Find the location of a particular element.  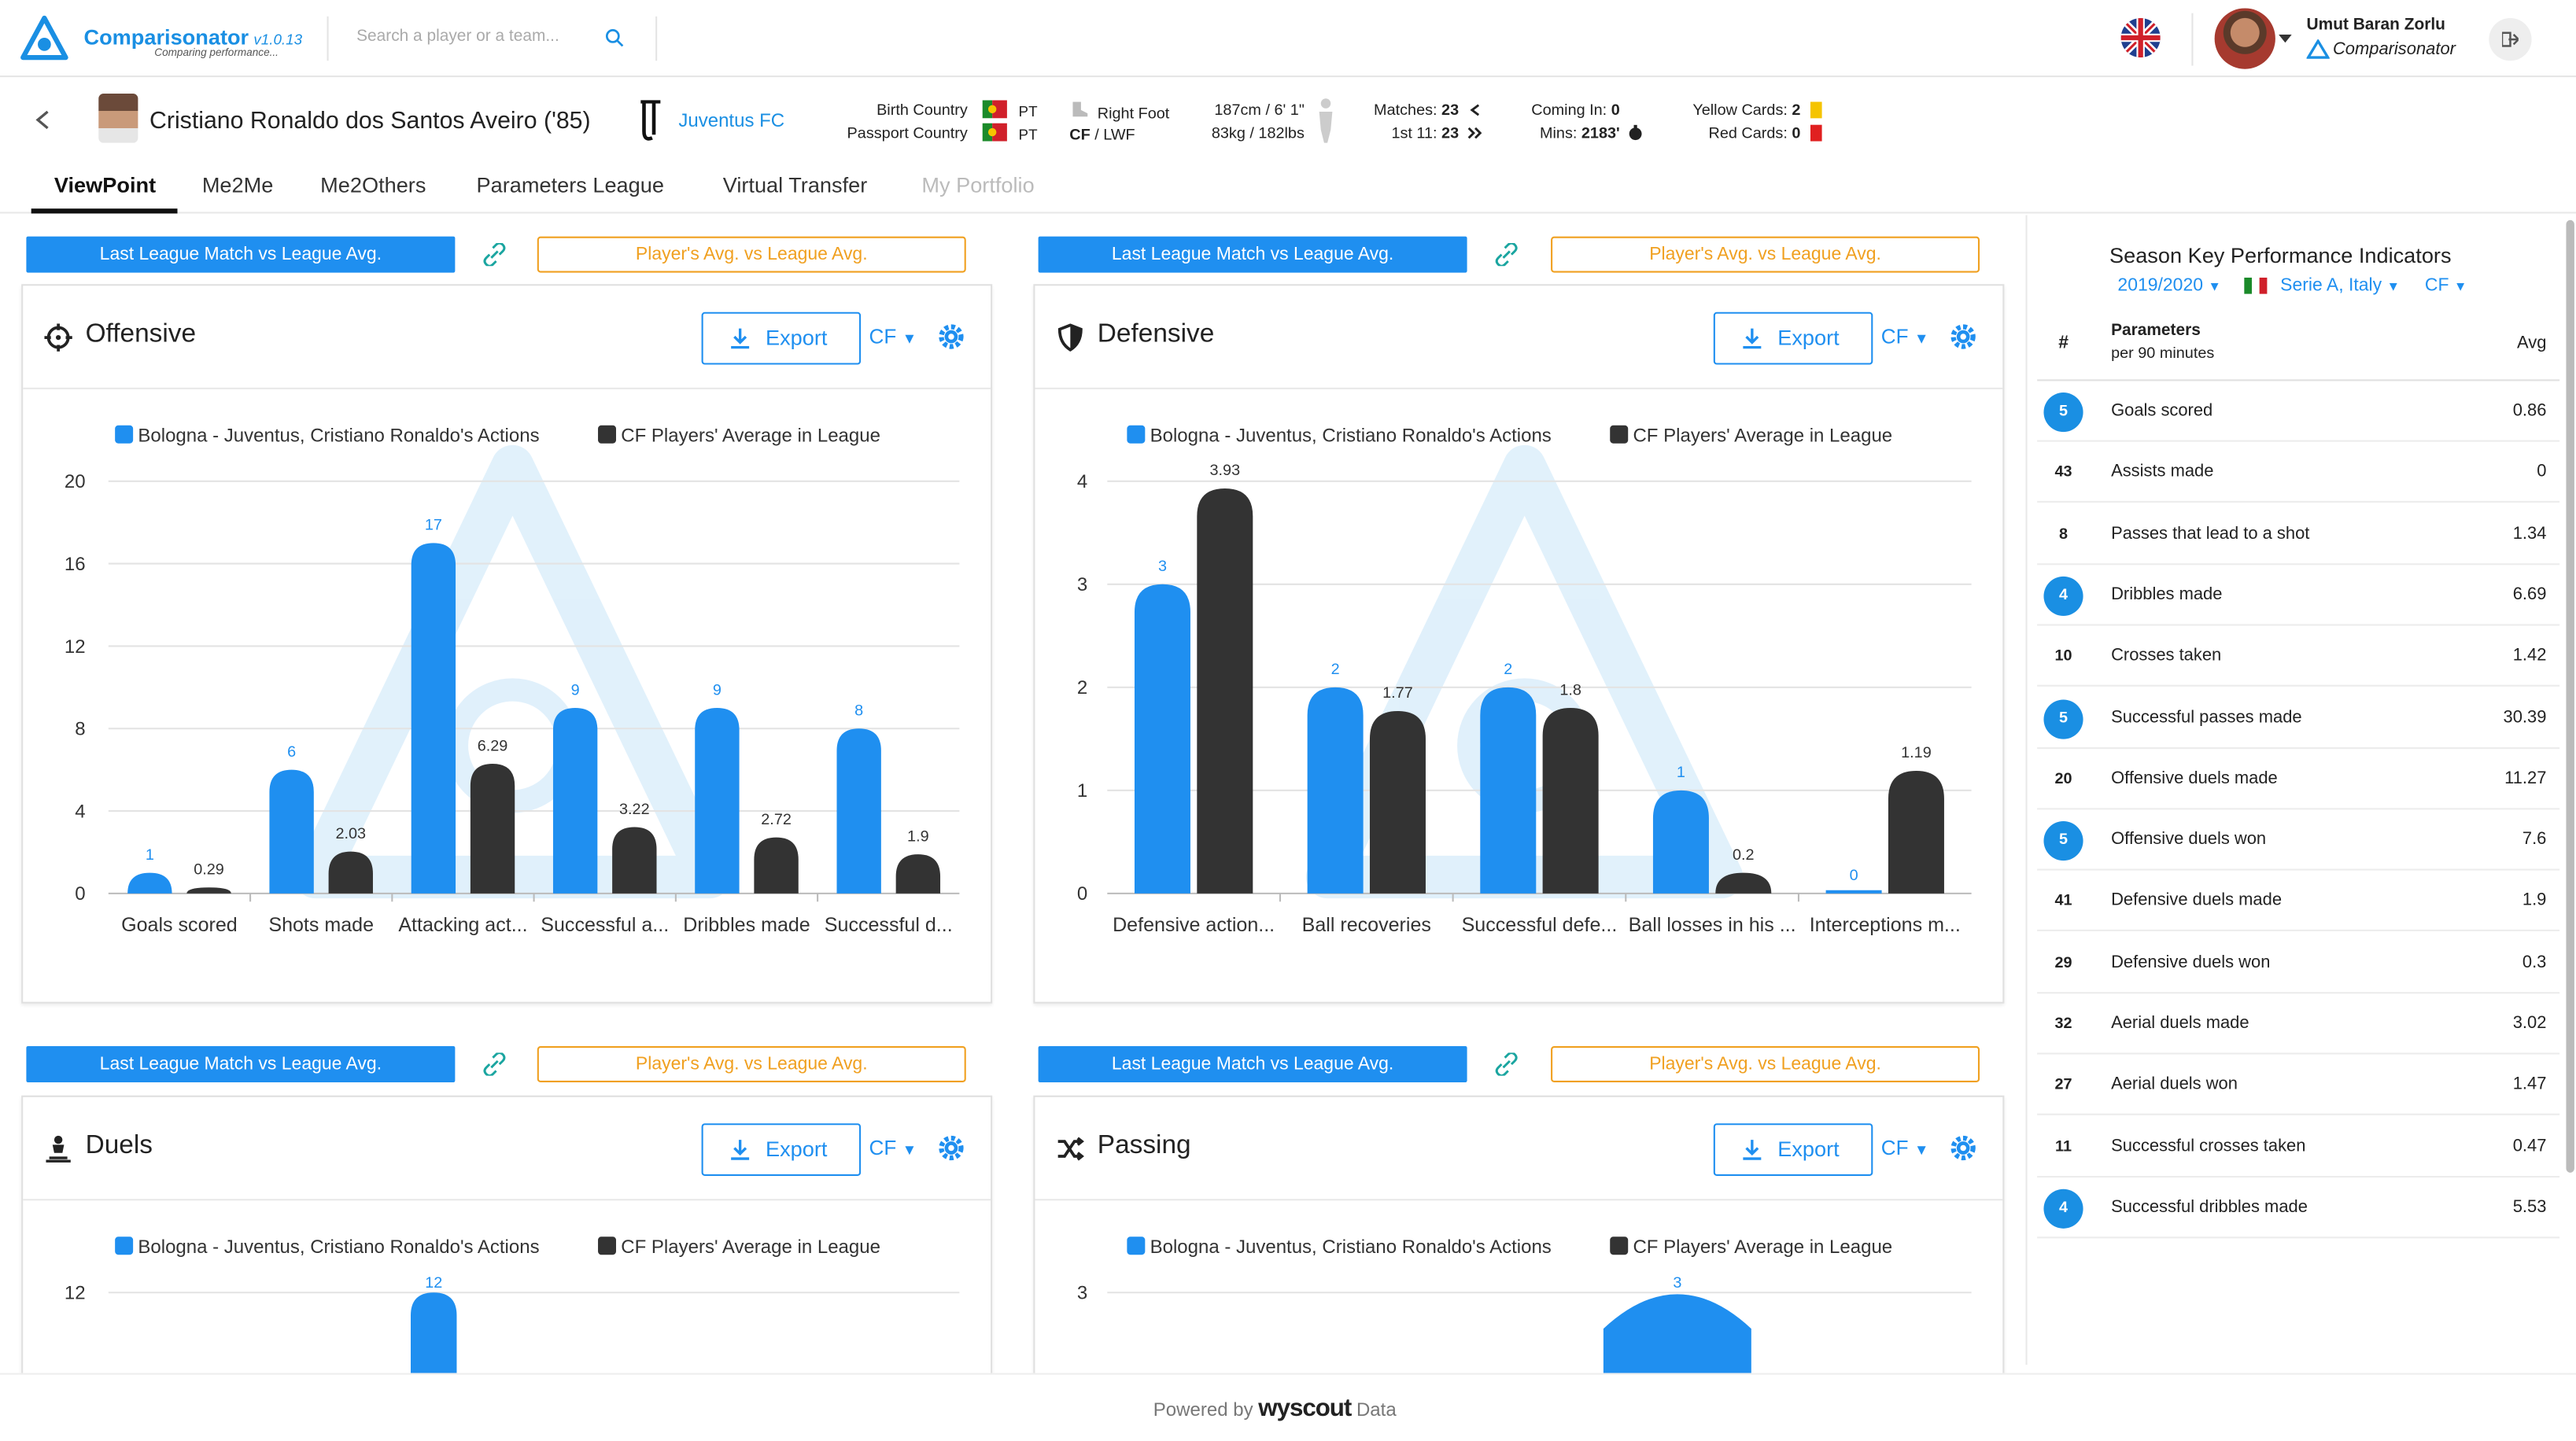

tab-me2others: Me2Others is located at coordinates (373, 184).